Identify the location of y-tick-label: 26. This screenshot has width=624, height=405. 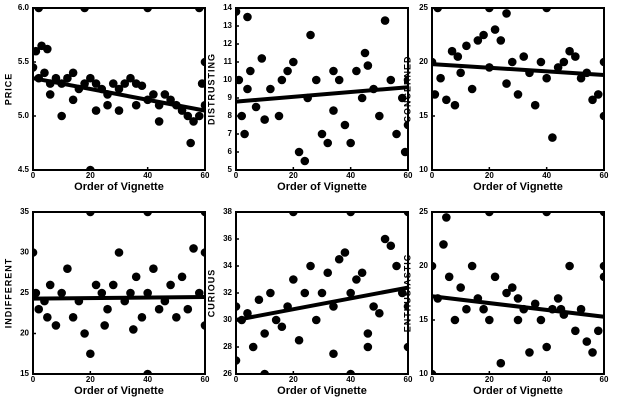
(227, 373).